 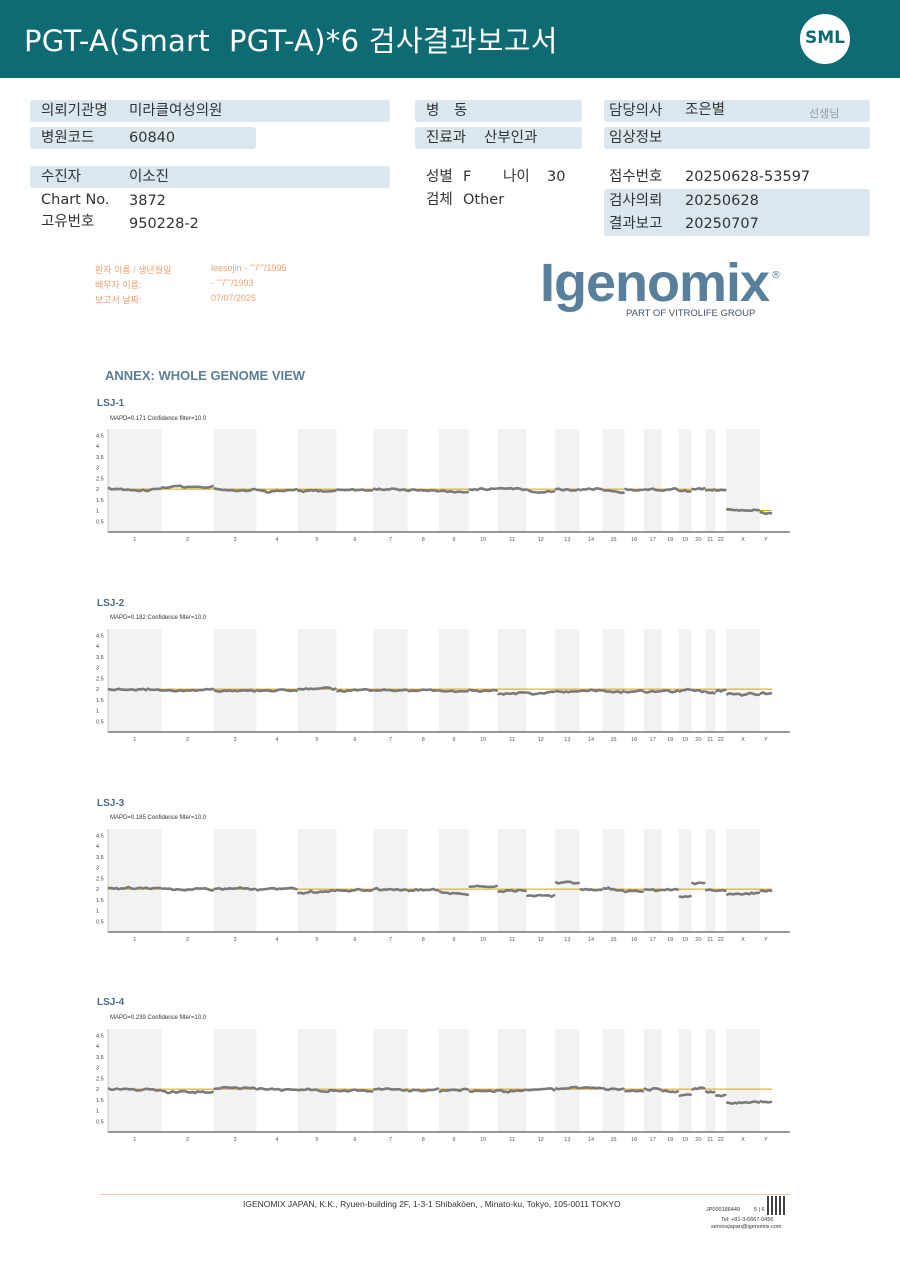 What do you see at coordinates (205, 375) in the screenshot?
I see `annex-title: ANNEX: WHOLE GENOME VIEW` at bounding box center [205, 375].